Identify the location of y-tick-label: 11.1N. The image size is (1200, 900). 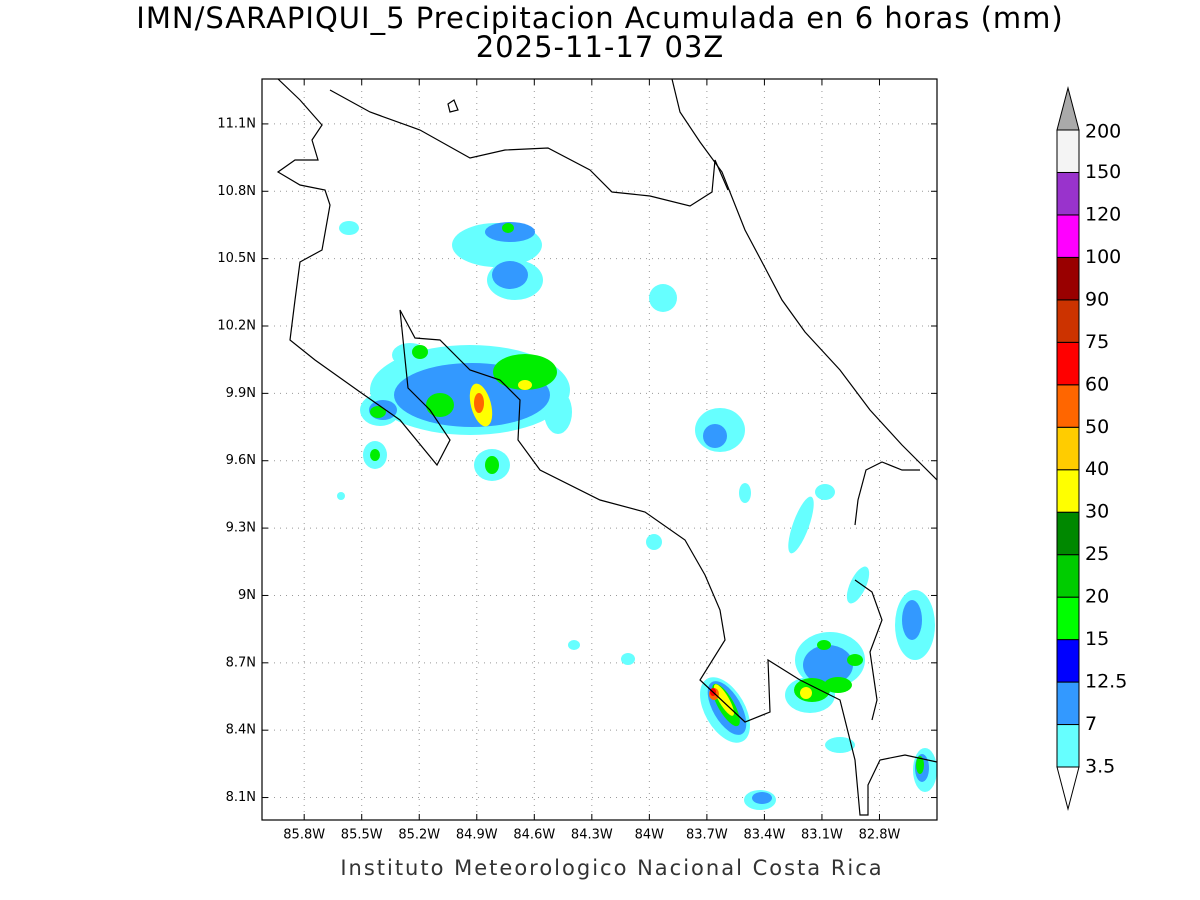
(236, 123).